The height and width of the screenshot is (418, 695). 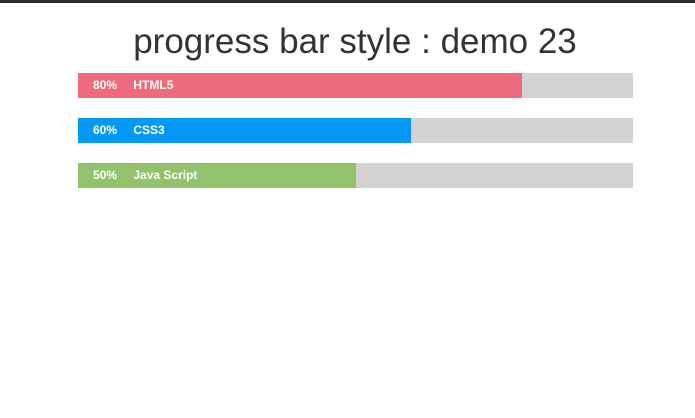 I want to click on progress-text: 60% CSS3, so click(x=121, y=130).